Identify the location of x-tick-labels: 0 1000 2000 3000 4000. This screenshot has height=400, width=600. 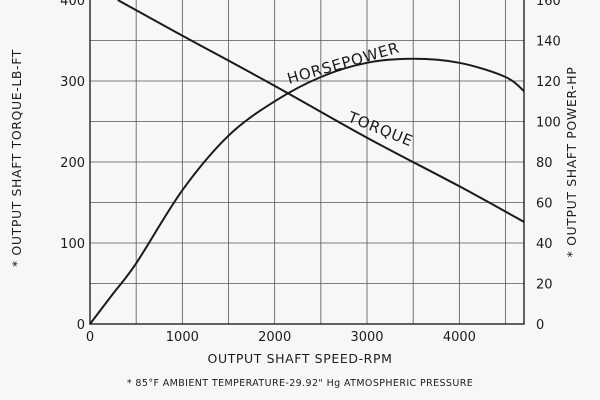
(281, 337).